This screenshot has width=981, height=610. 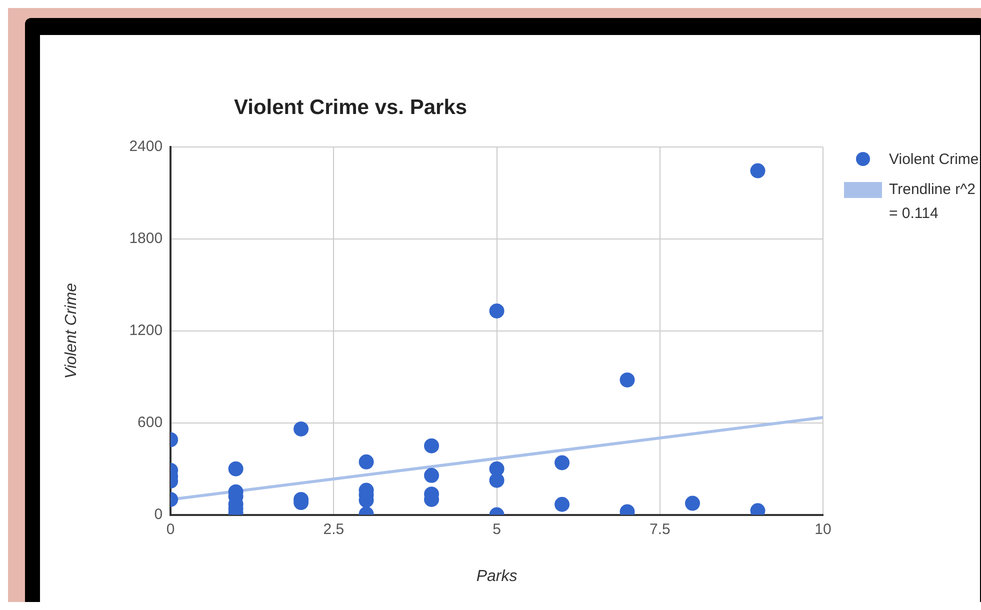 I want to click on x-tick-label: 2.5, so click(x=333, y=529).